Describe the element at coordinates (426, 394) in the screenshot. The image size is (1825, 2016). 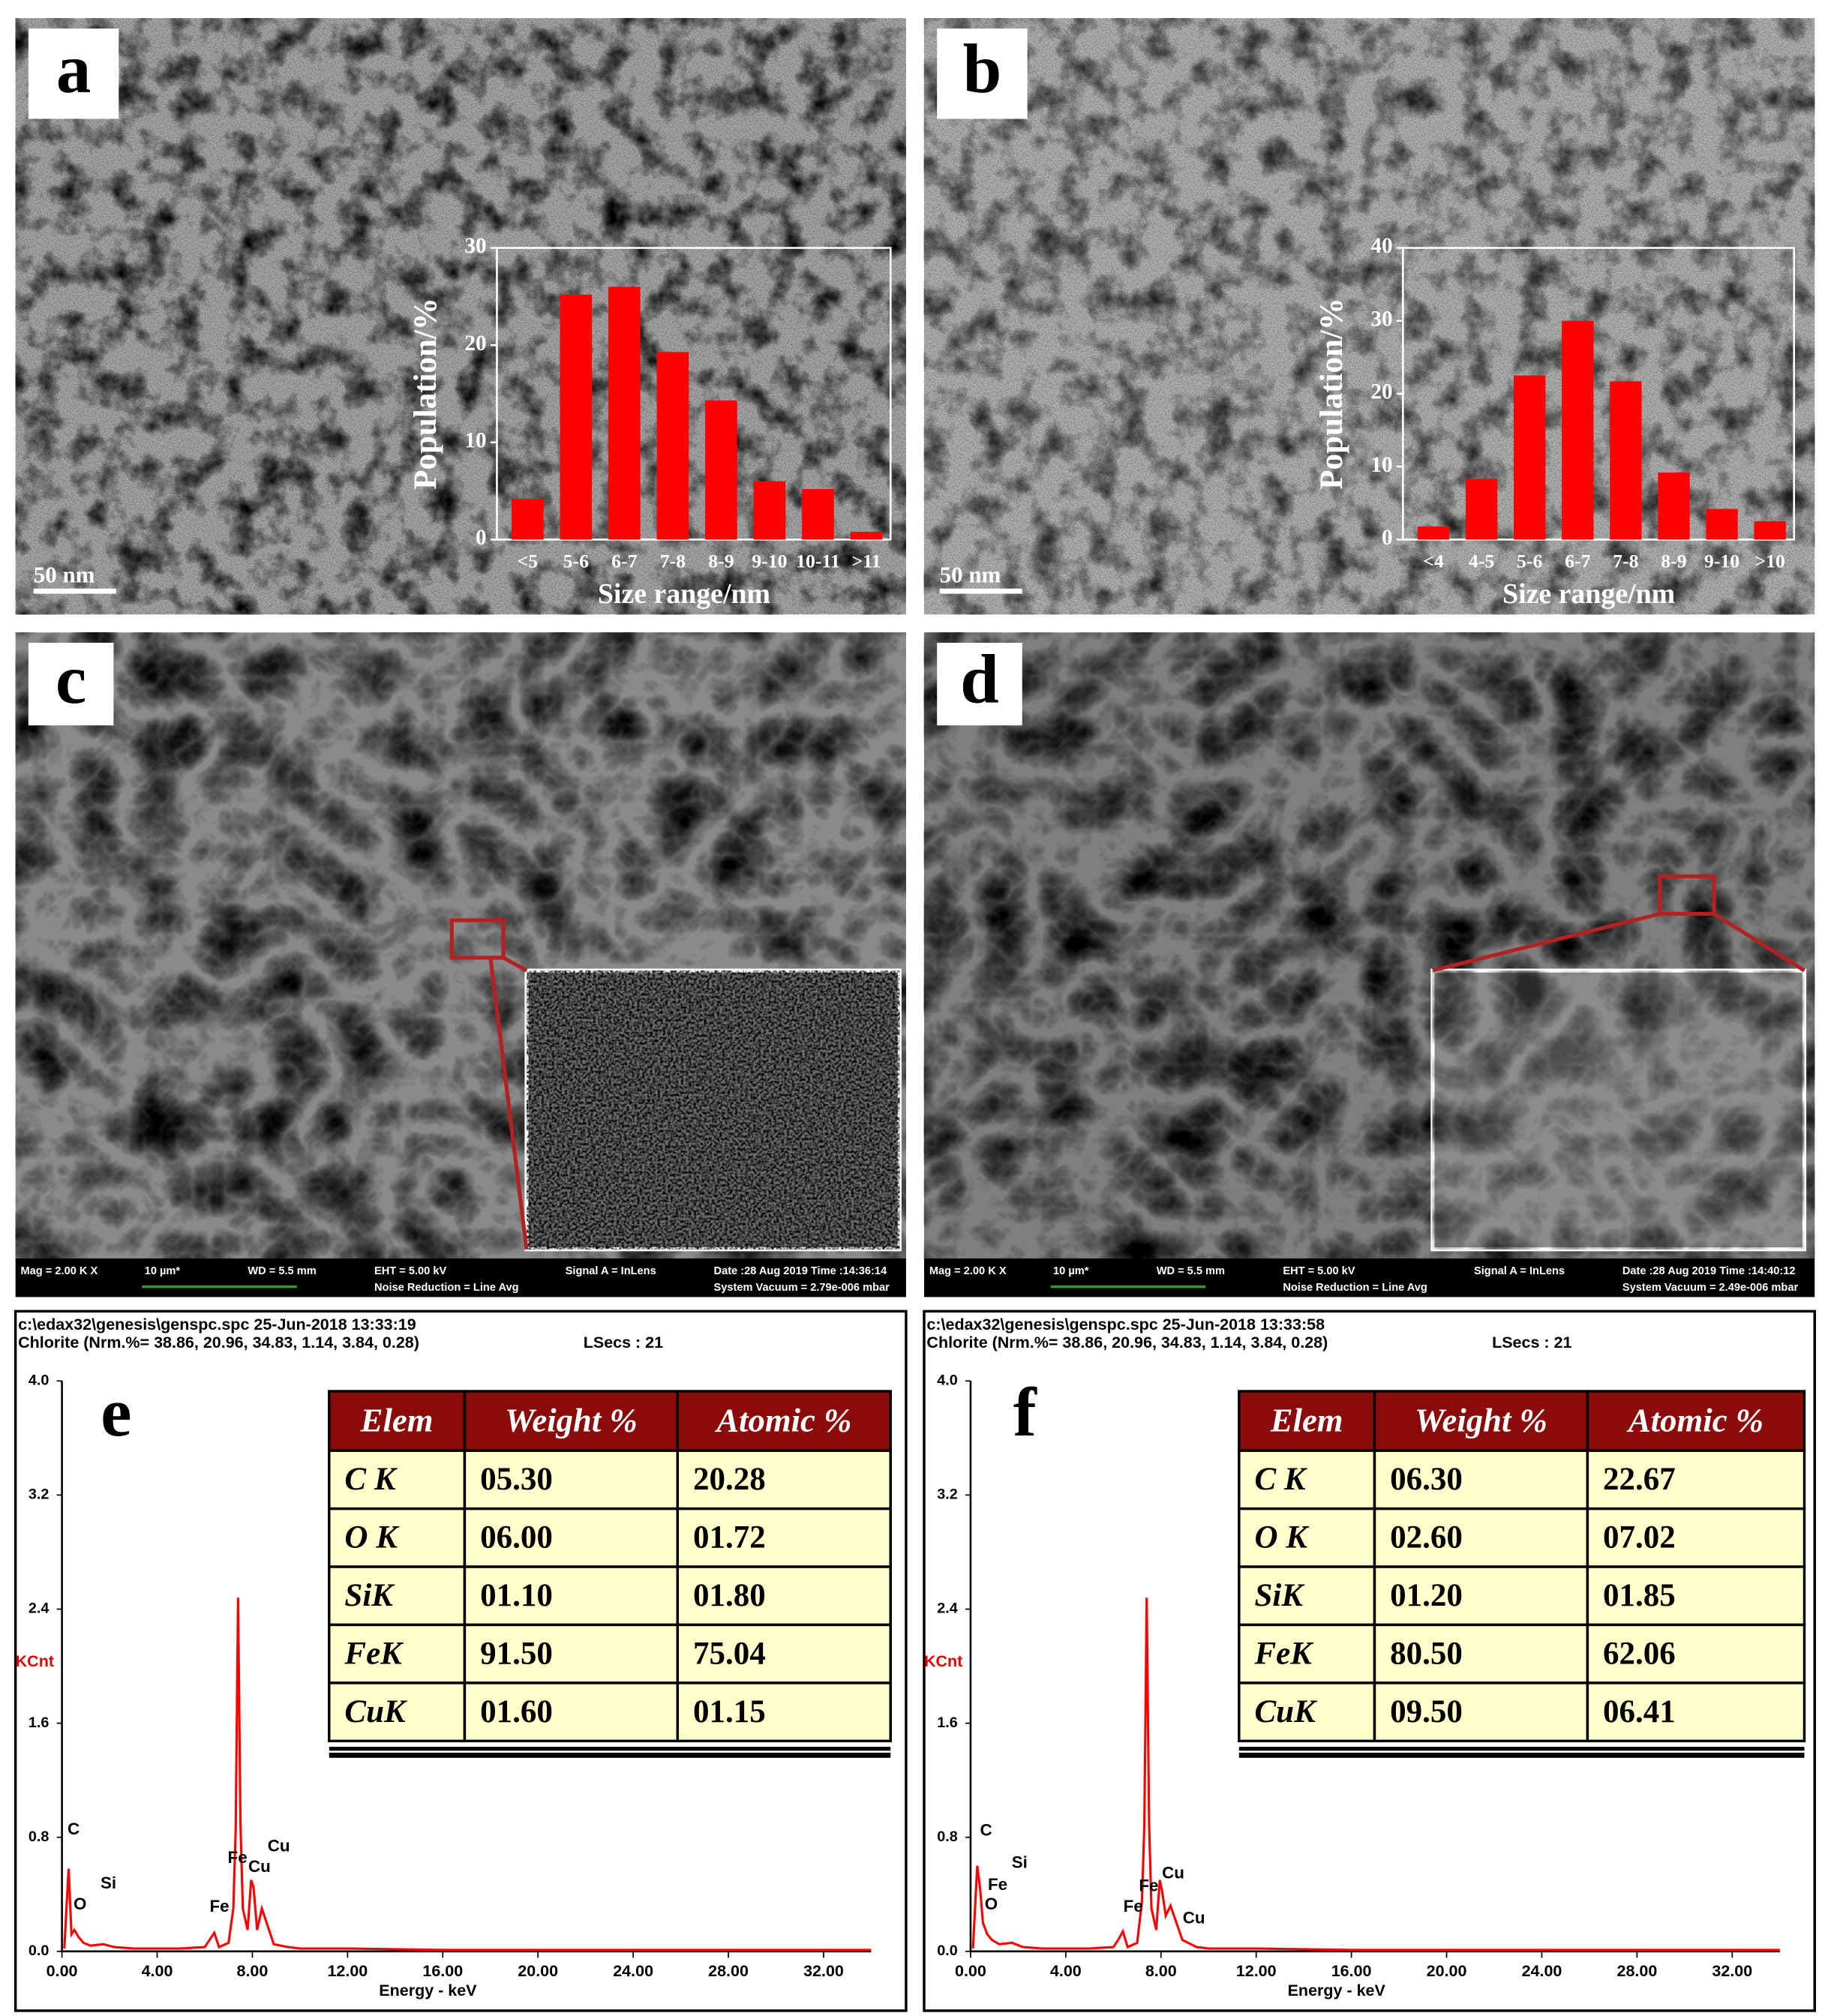
I see `y-axis-label: Population/%` at that location.